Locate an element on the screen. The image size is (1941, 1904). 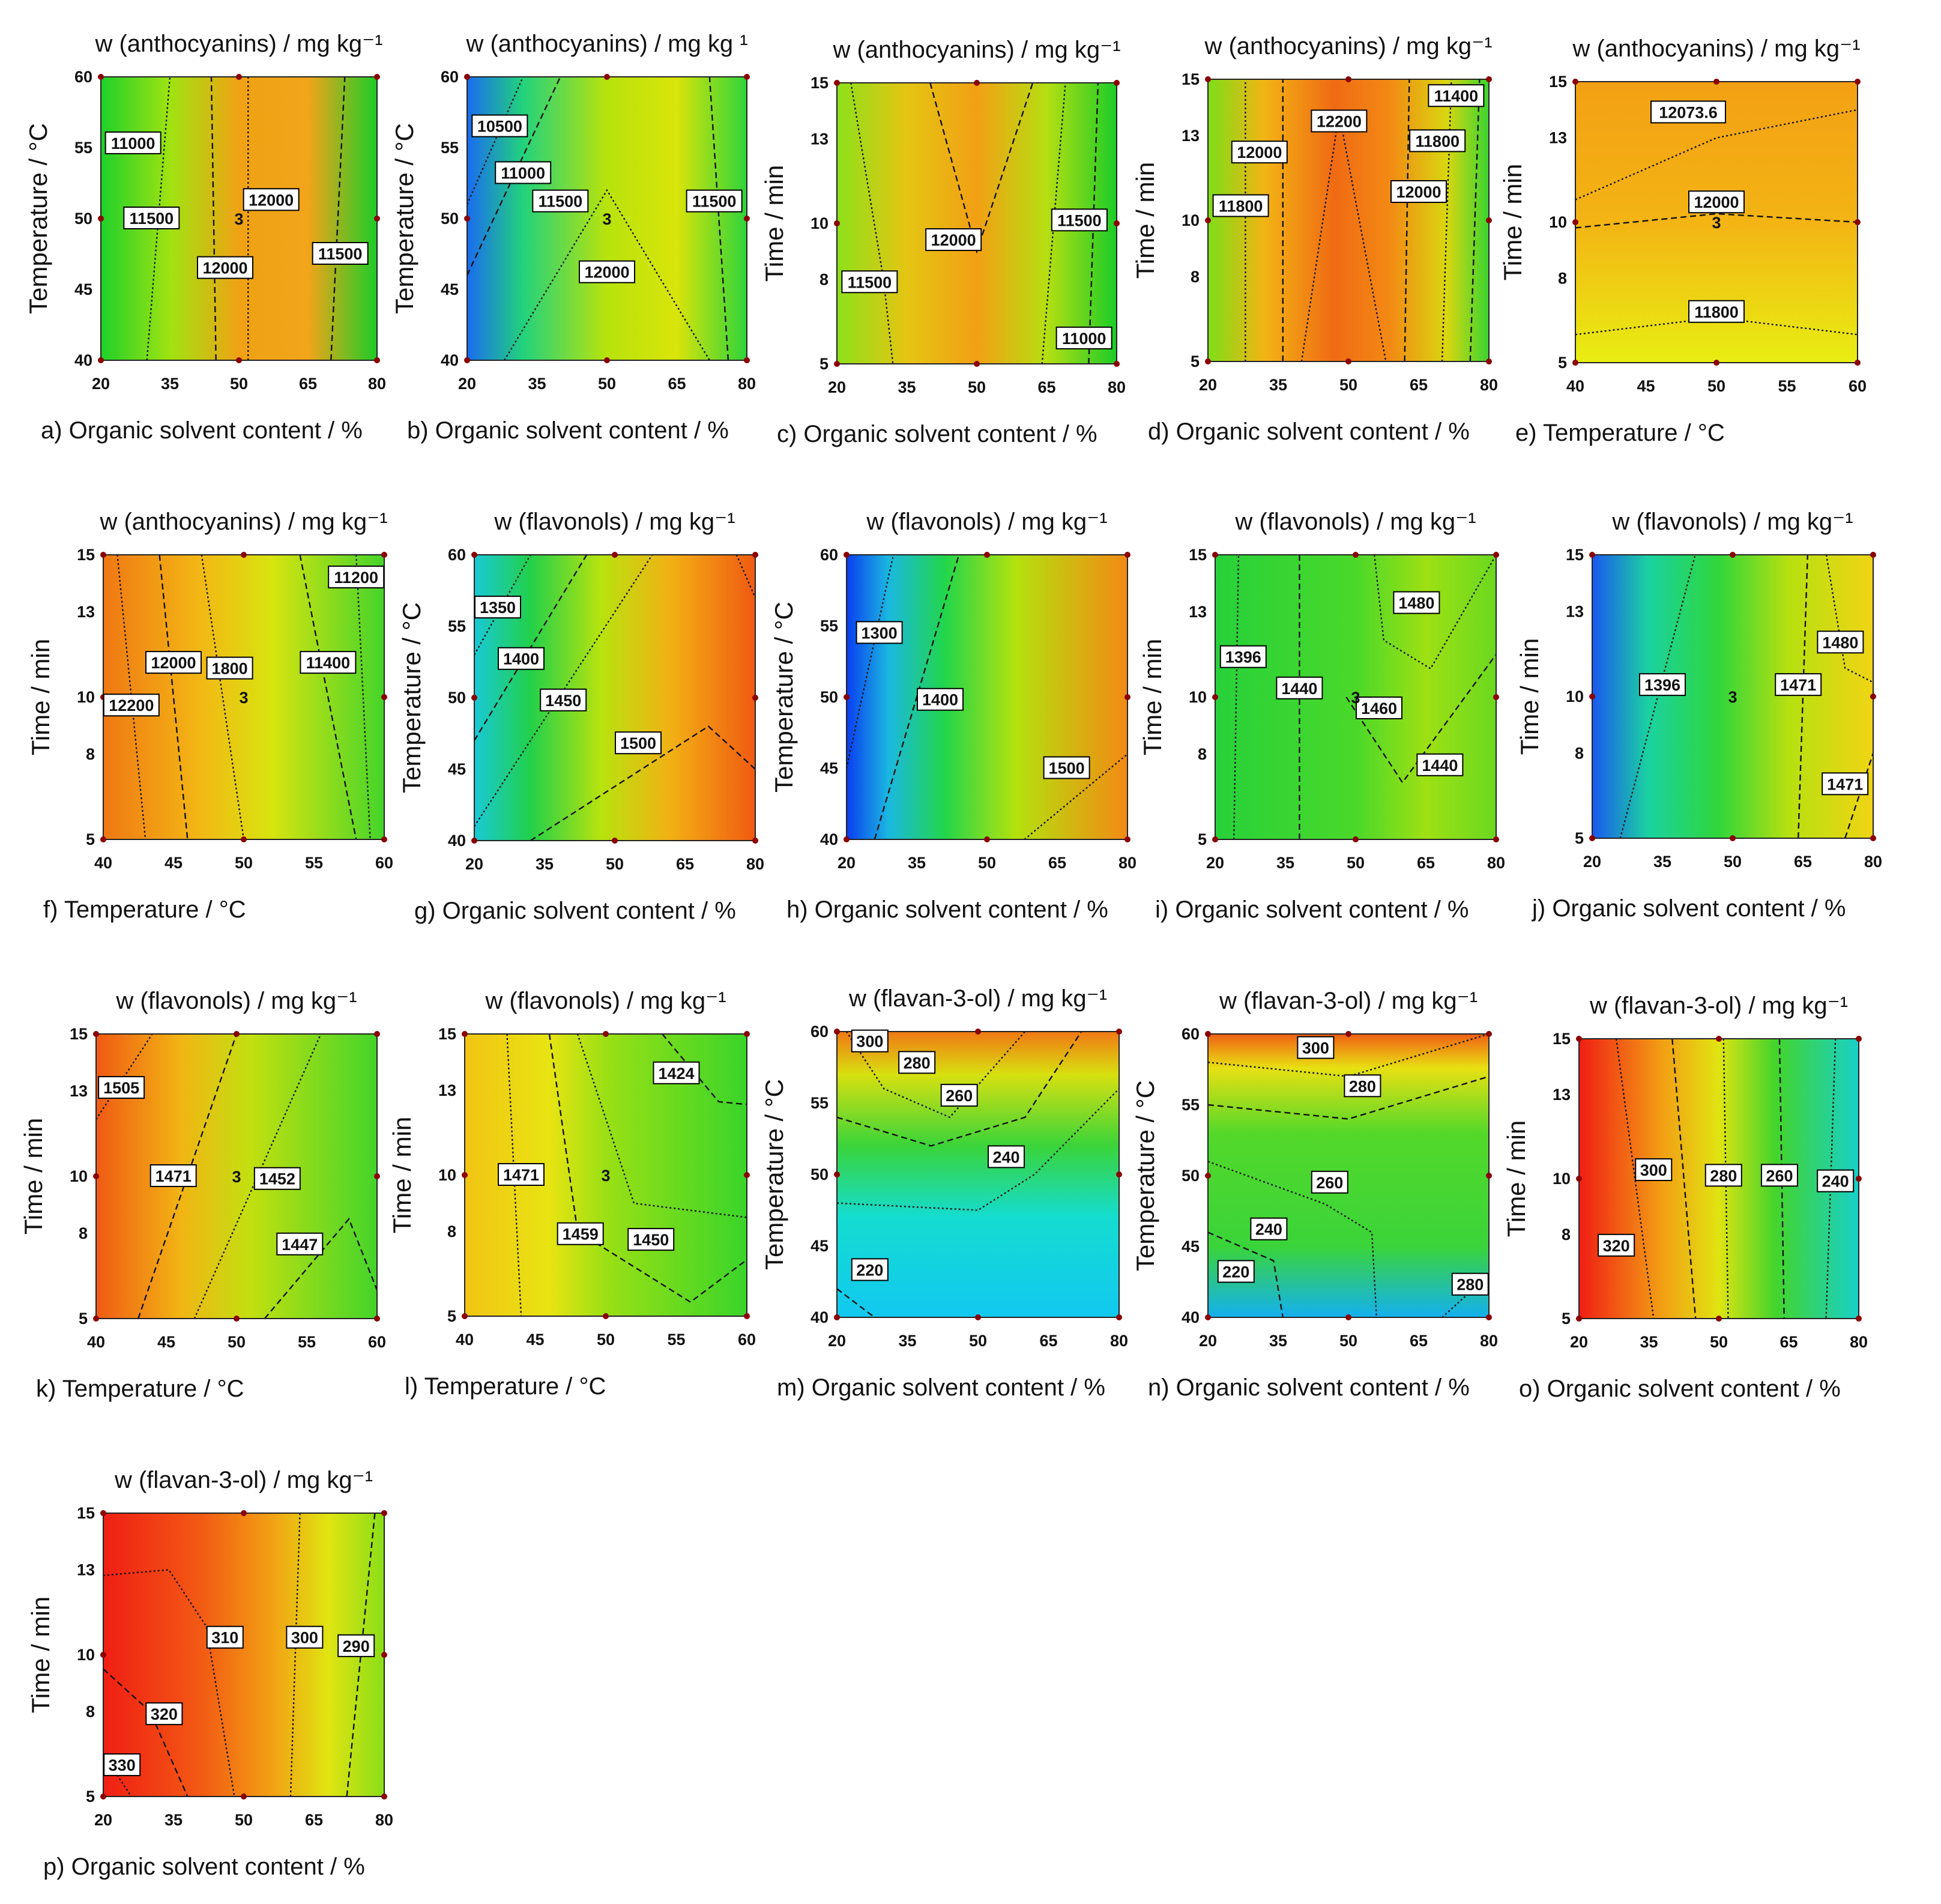
contour-label: 1396 is located at coordinates (1243, 656).